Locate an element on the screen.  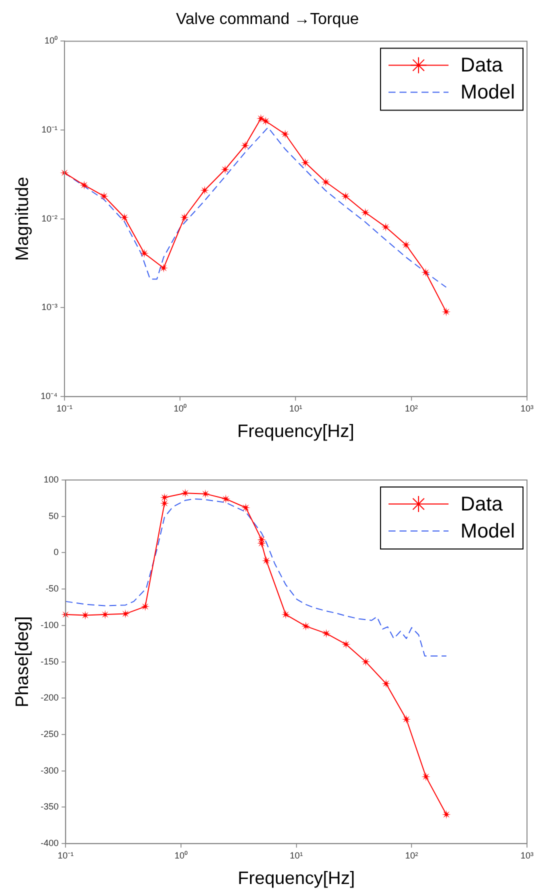
y-tick-label: 100 is located at coordinates (51, 479).